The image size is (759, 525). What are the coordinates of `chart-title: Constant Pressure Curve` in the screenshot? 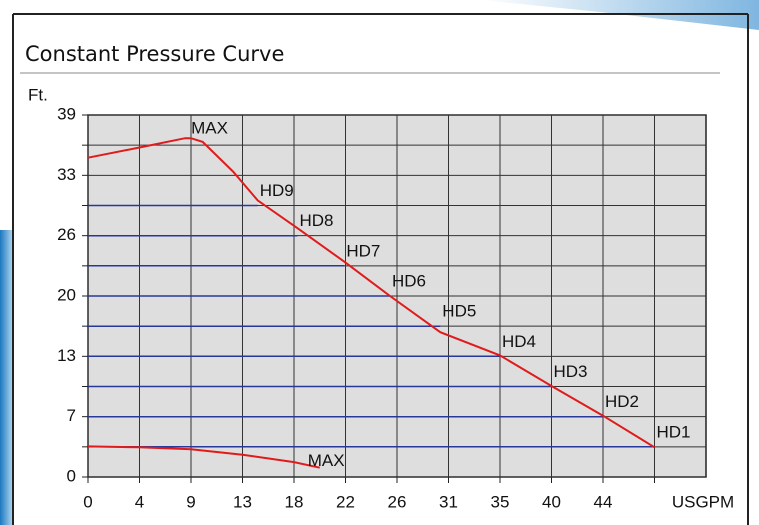 It's located at (154, 54).